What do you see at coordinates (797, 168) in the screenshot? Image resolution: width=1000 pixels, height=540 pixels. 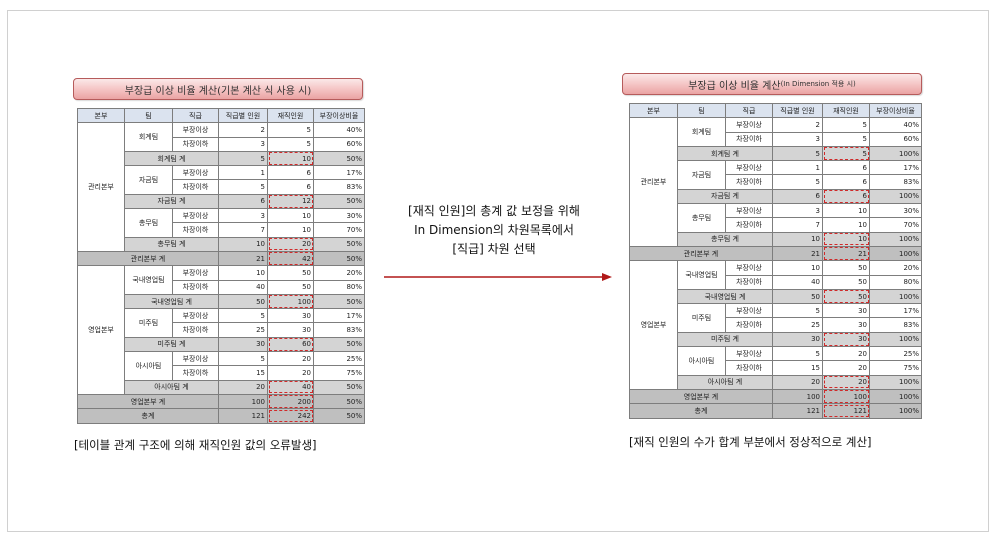 I see `value-cell: 1` at bounding box center [797, 168].